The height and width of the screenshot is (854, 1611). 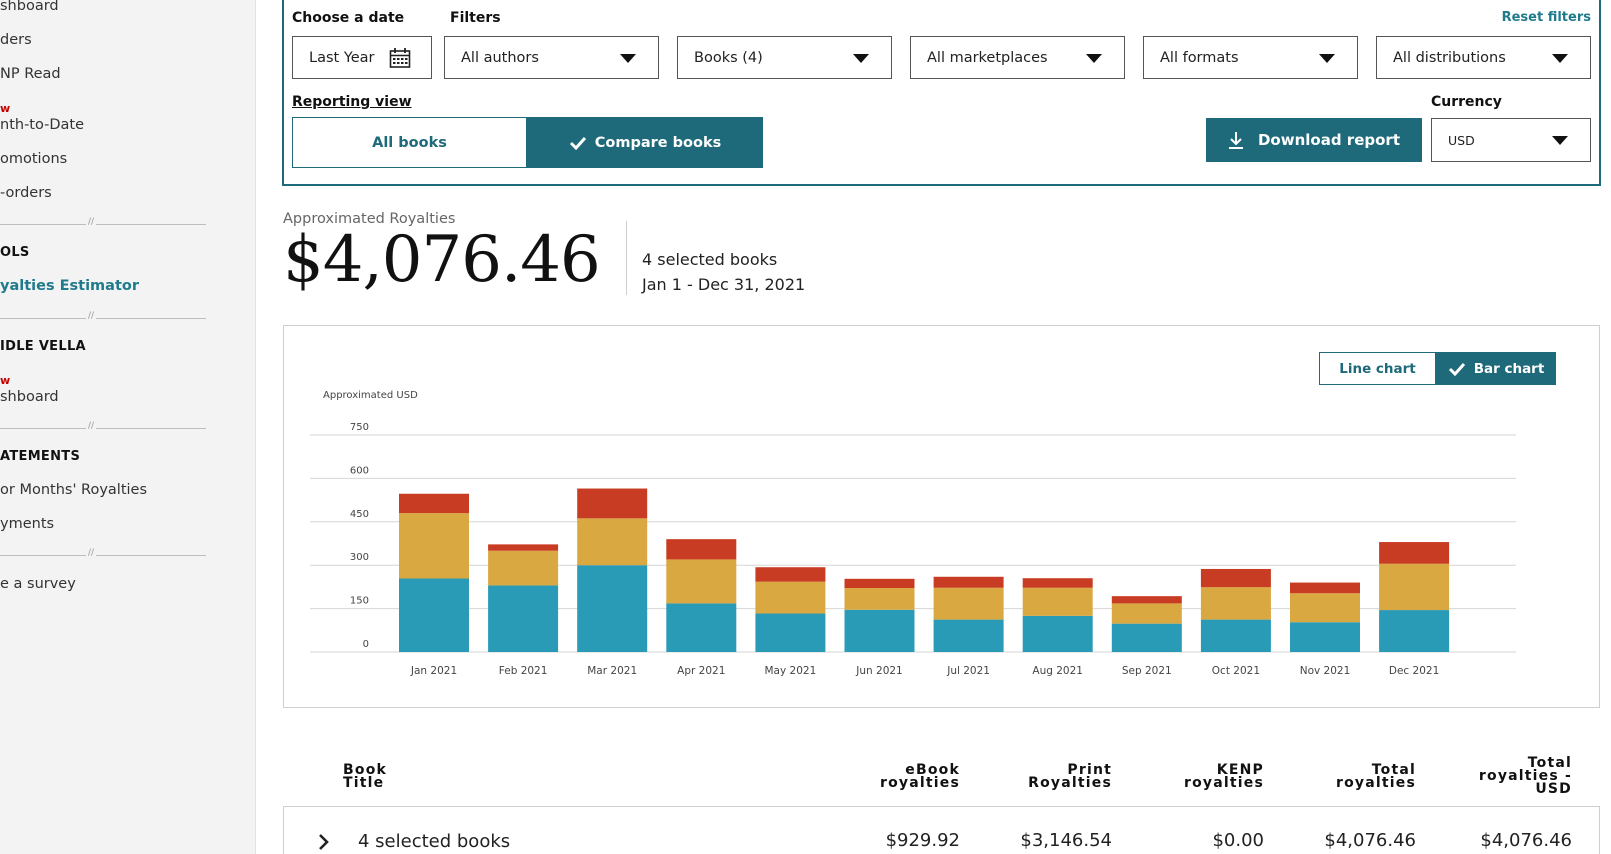 What do you see at coordinates (30, 74) in the screenshot?
I see `sidebar-item-kenp-read: NP Read` at bounding box center [30, 74].